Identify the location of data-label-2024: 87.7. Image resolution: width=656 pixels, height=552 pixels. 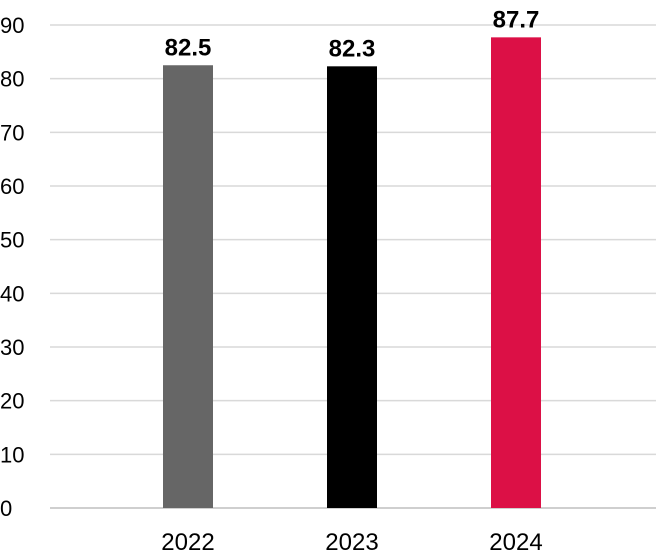
(516, 19).